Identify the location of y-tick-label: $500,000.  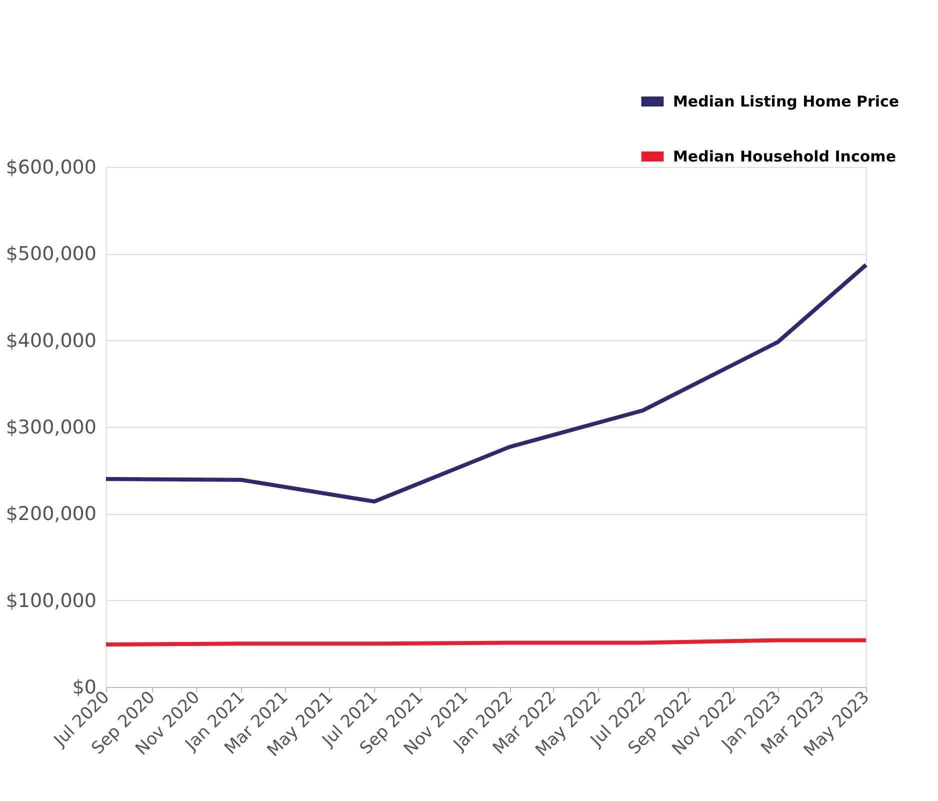
(51, 254).